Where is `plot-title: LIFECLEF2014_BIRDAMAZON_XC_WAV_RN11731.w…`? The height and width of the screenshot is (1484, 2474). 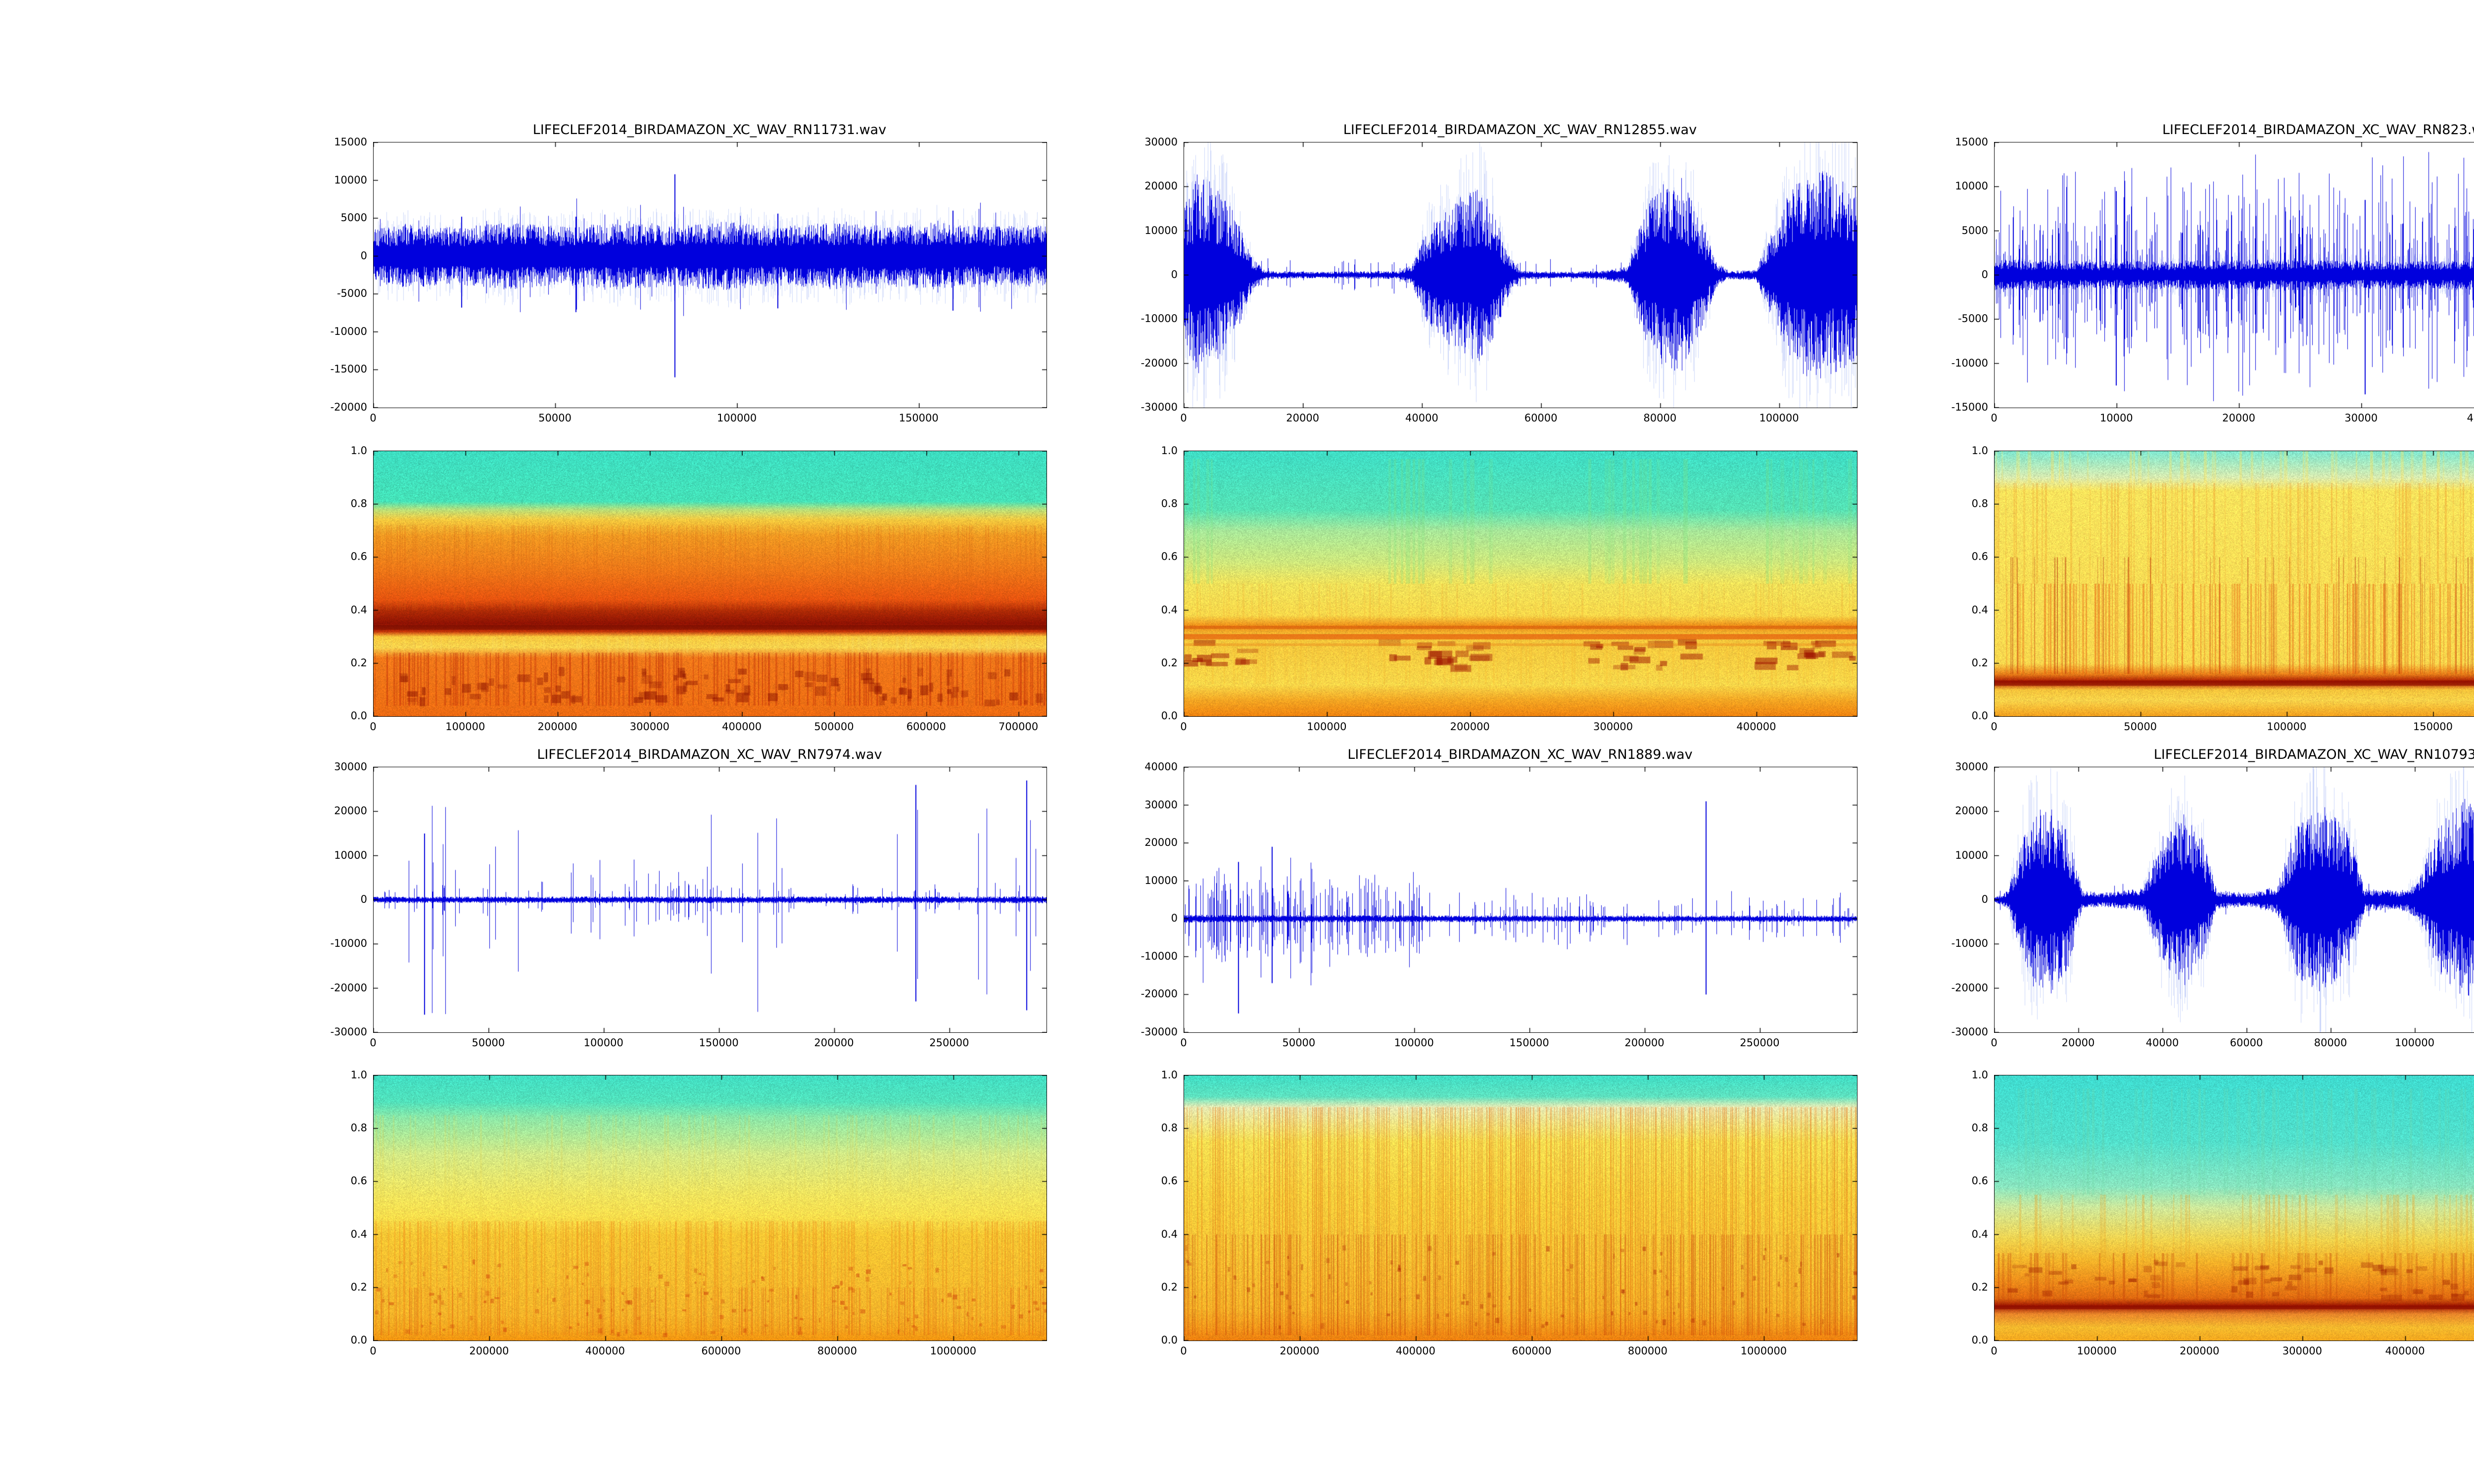
plot-title: LIFECLEF2014_BIRDAMAZON_XC_WAV_RN11731.w… is located at coordinates (709, 130).